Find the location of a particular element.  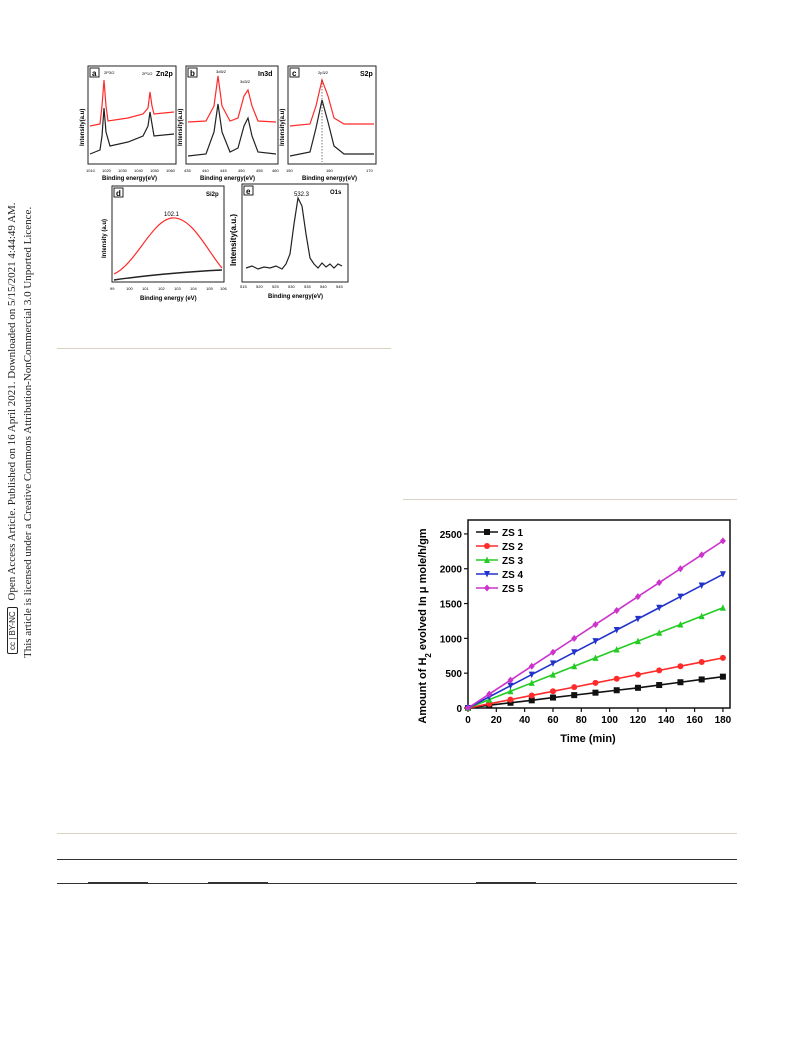

panel-d-letter: d is located at coordinates (118, 193).